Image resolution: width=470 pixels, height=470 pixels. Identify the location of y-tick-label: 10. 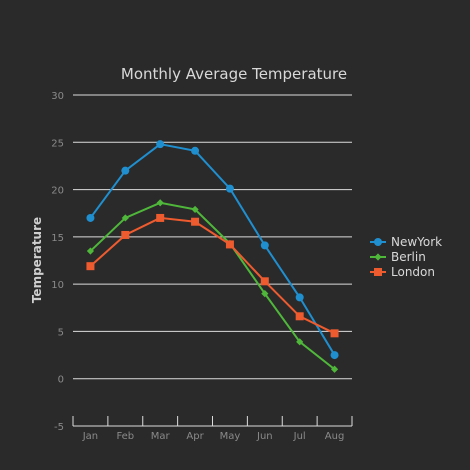
(57, 285).